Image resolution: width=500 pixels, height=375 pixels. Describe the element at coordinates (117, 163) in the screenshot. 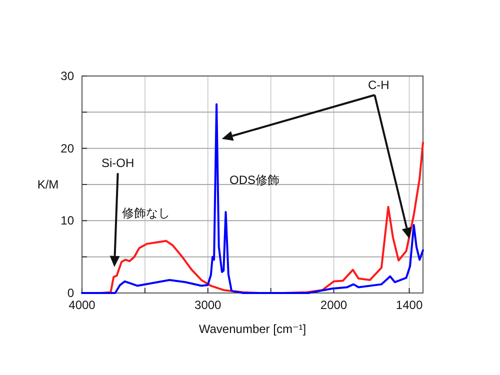

I see `annotation: Si-OH` at that location.